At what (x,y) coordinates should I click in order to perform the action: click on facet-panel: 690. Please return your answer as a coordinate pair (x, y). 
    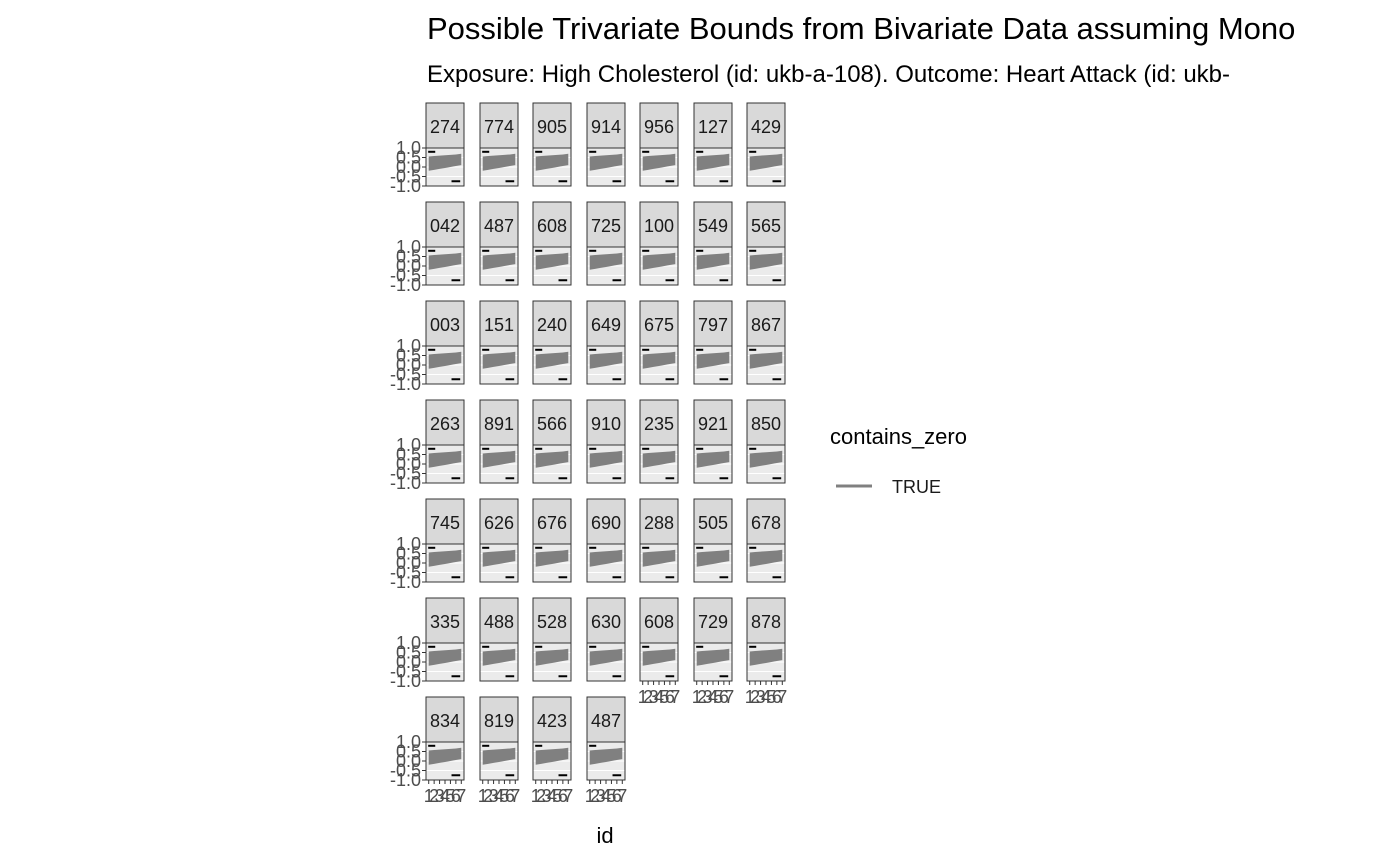
    Looking at the image, I should click on (606, 540).